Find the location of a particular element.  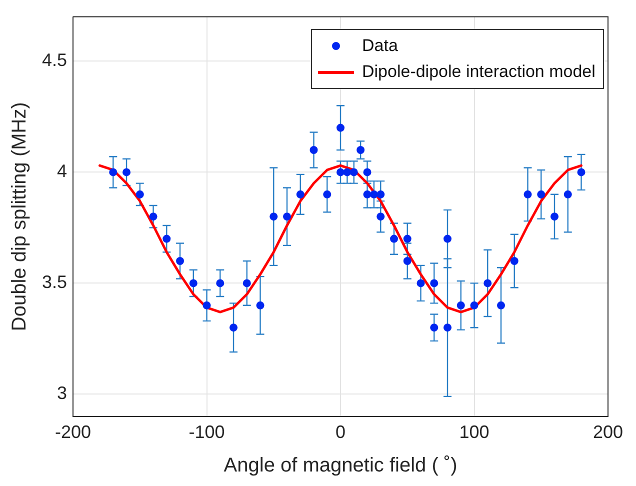

y-tick-label: 4.5 is located at coordinates (55, 60).